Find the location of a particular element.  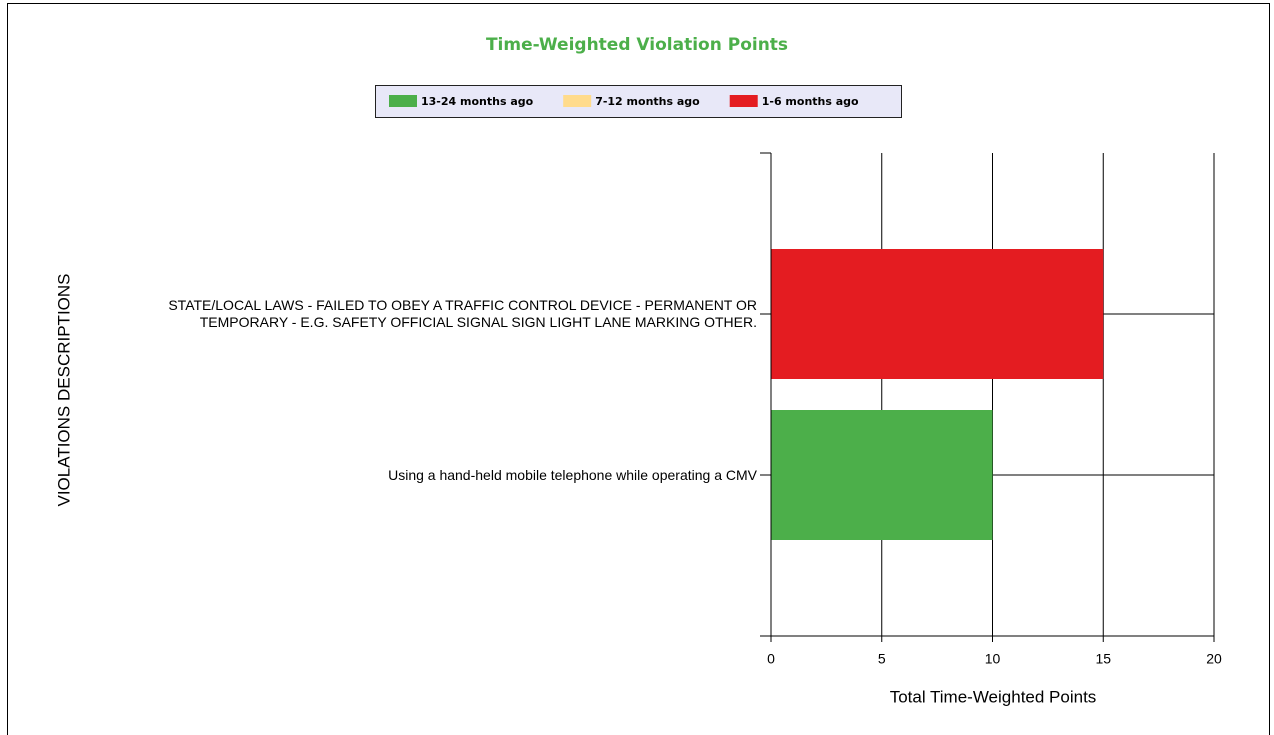

legend is located at coordinates (638, 101).